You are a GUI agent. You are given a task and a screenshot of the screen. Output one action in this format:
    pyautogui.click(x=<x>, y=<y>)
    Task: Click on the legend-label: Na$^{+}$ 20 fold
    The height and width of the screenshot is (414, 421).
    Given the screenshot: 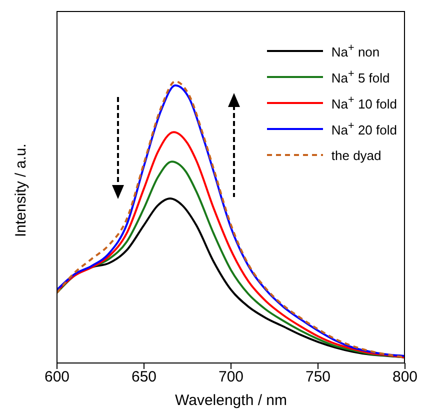 What is the action you would take?
    pyautogui.click(x=364, y=129)
    